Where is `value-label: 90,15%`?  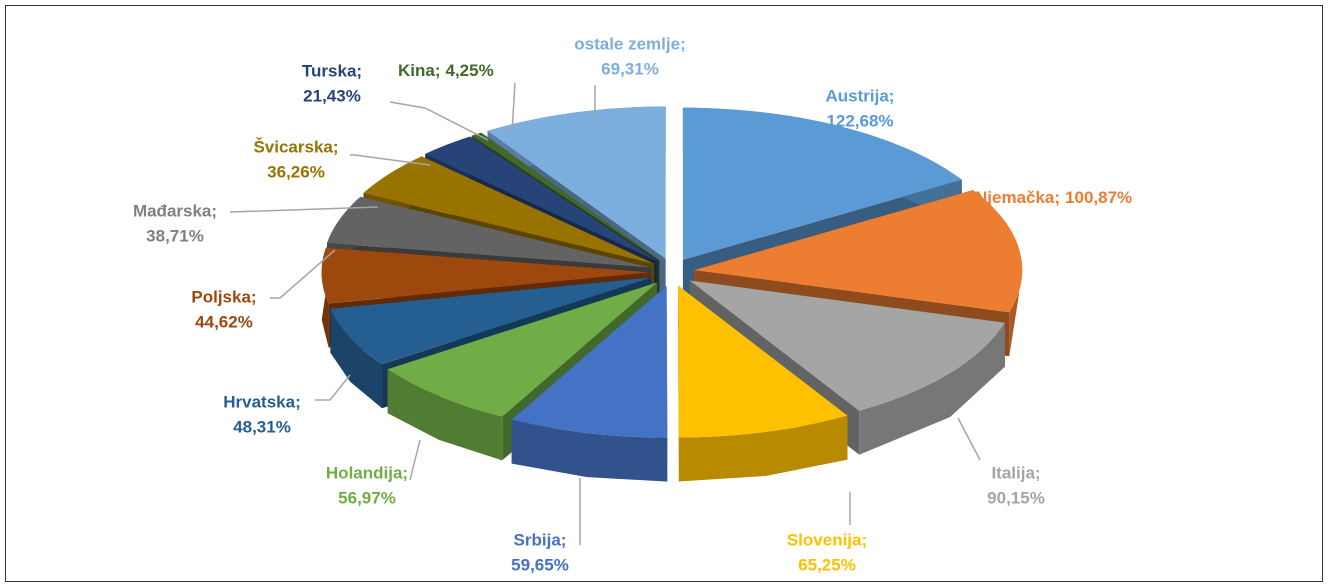 value-label: 90,15% is located at coordinates (1016, 497).